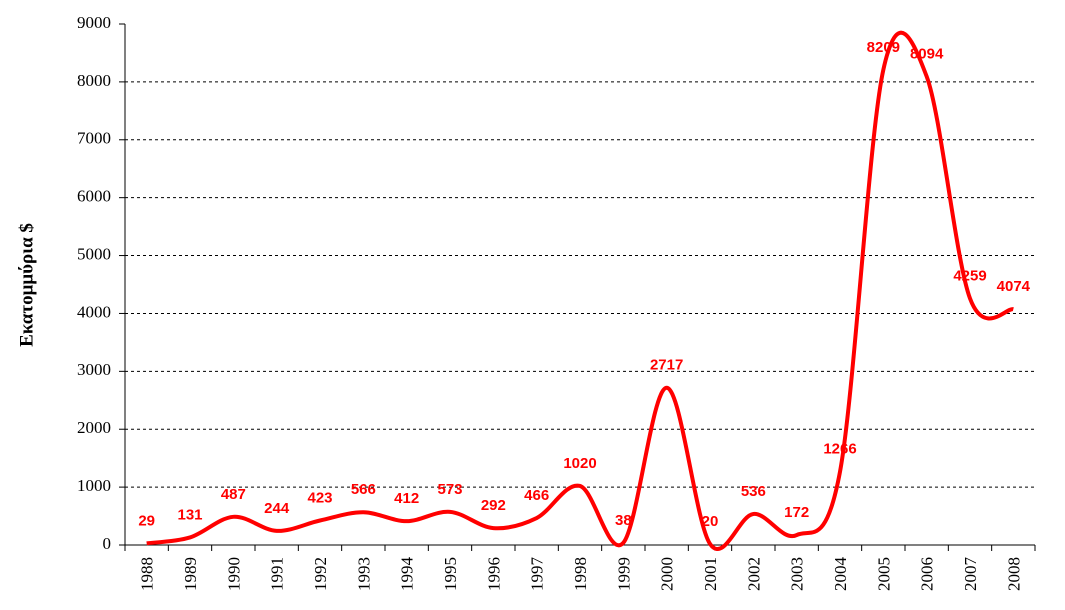 The image size is (1065, 610). I want to click on x-tick-label: 1995, so click(450, 574).